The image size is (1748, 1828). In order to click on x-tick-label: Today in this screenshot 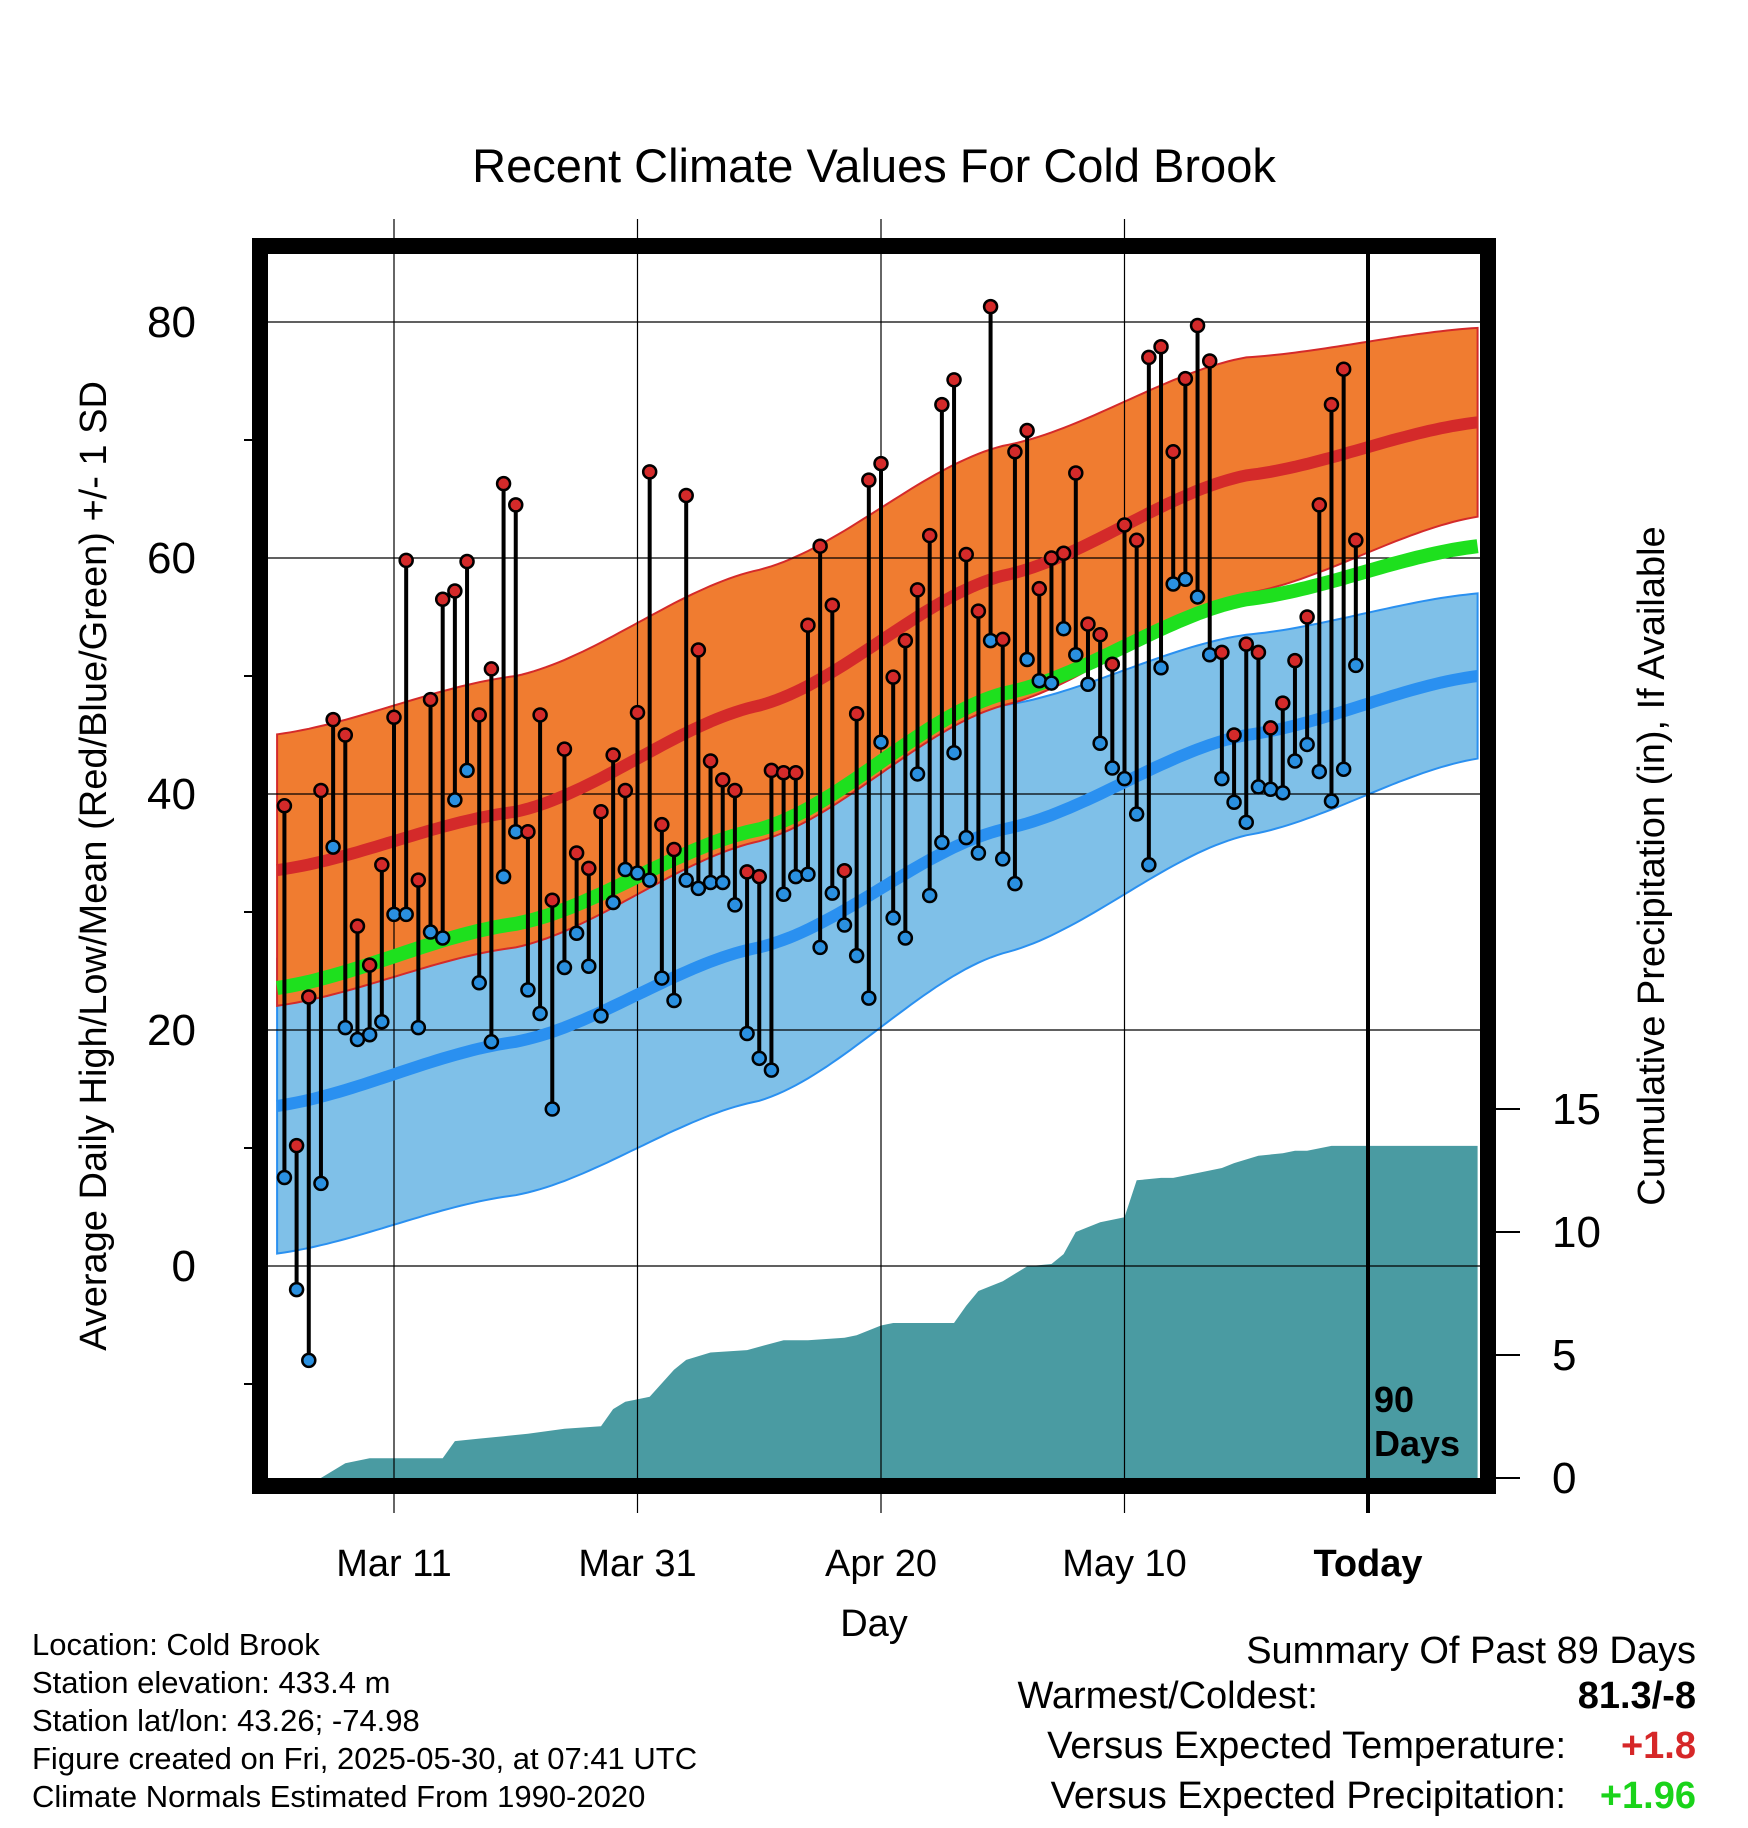, I will do `click(1367, 1564)`.